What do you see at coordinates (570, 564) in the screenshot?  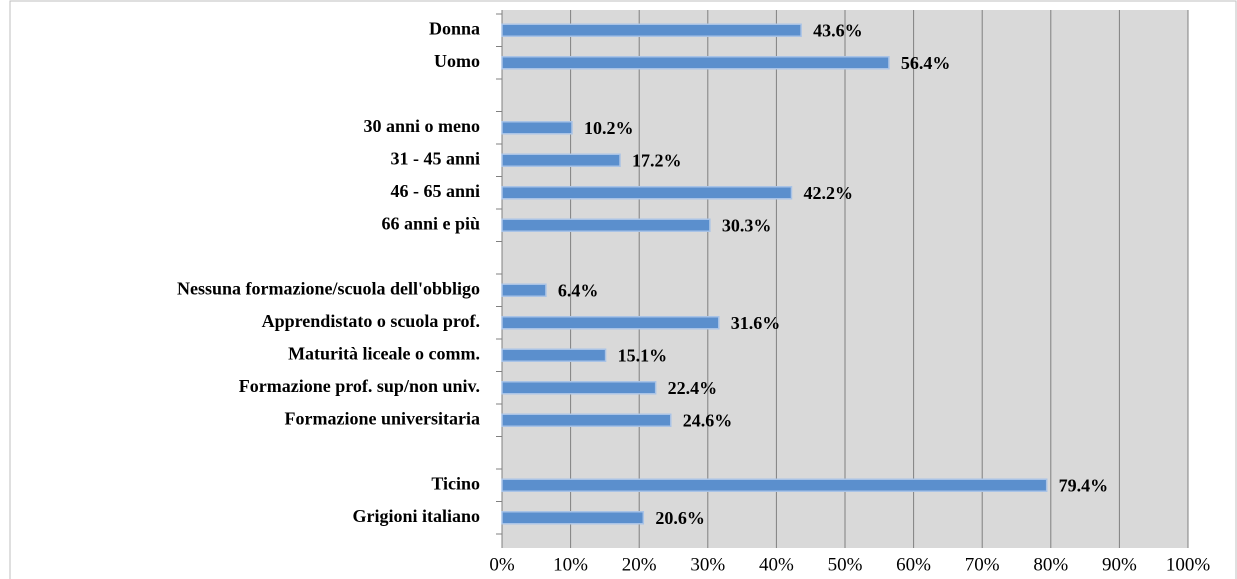 I see `x-tick-label: 10%` at bounding box center [570, 564].